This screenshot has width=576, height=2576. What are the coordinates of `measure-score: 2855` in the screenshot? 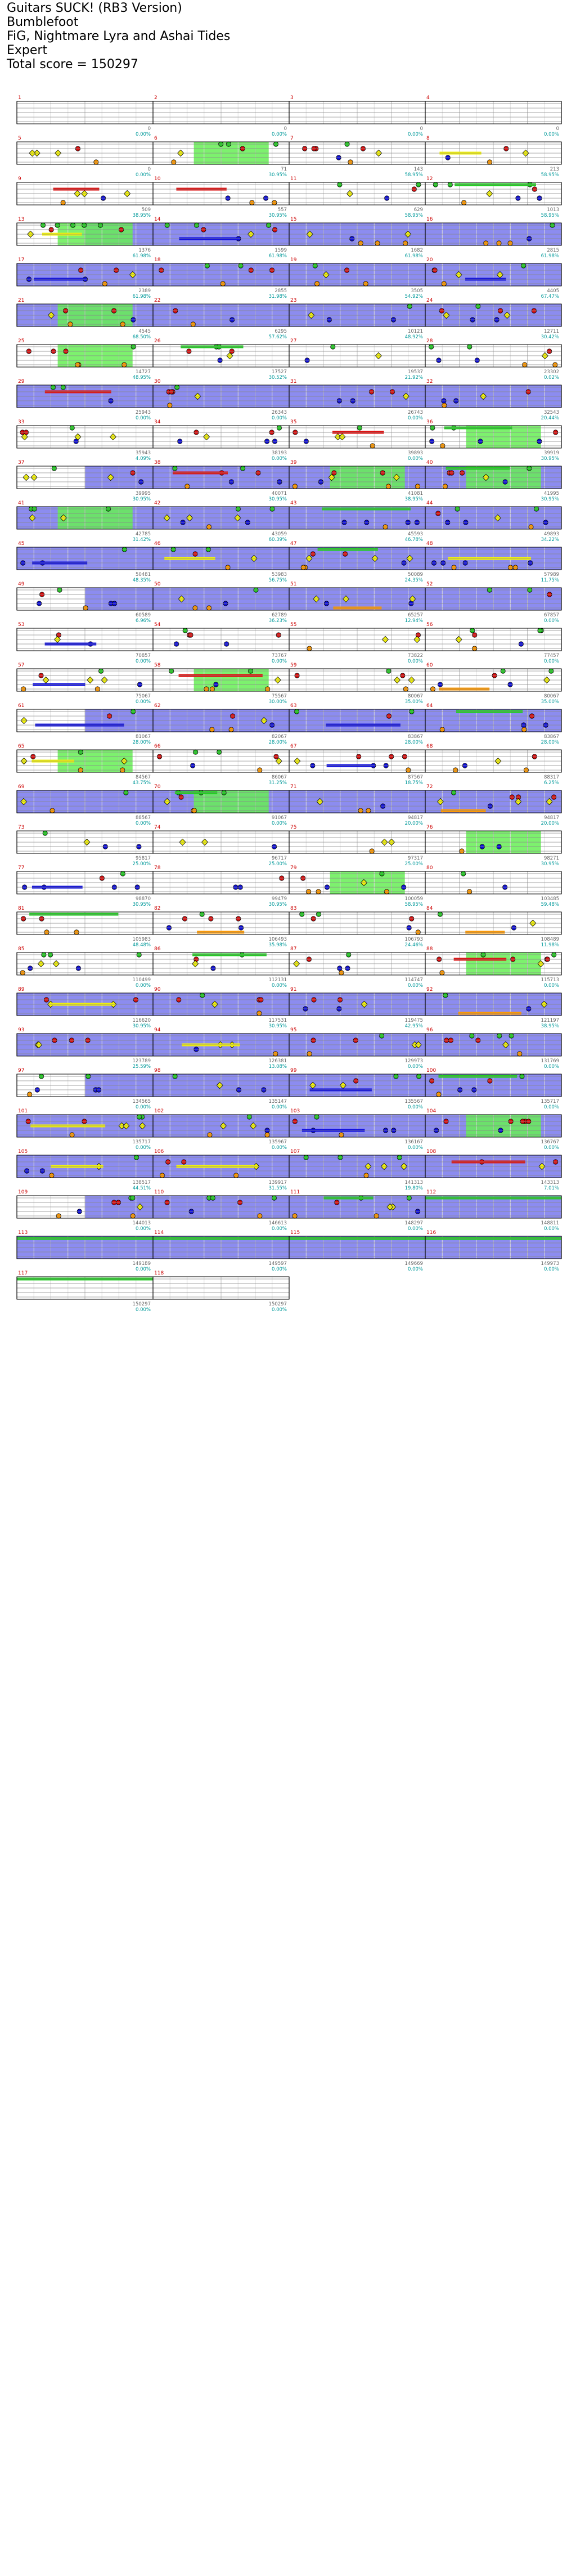 It's located at (280, 291).